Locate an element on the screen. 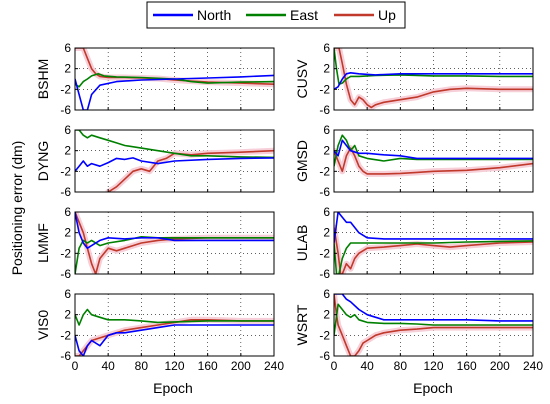  station-label-lmmf: LMMF is located at coordinates (43, 243).